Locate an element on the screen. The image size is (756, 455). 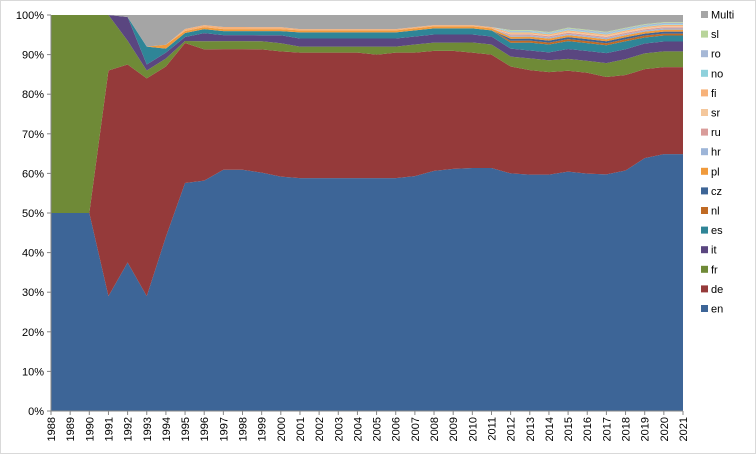
x-tick-label: 2013 is located at coordinates (531, 429).